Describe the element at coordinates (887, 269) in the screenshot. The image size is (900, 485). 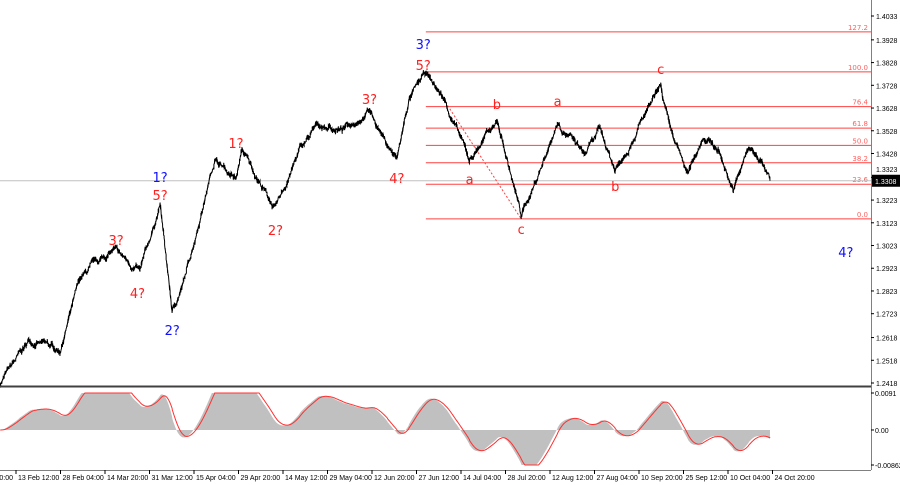
I see `price-tick-label: 1.2923` at that location.